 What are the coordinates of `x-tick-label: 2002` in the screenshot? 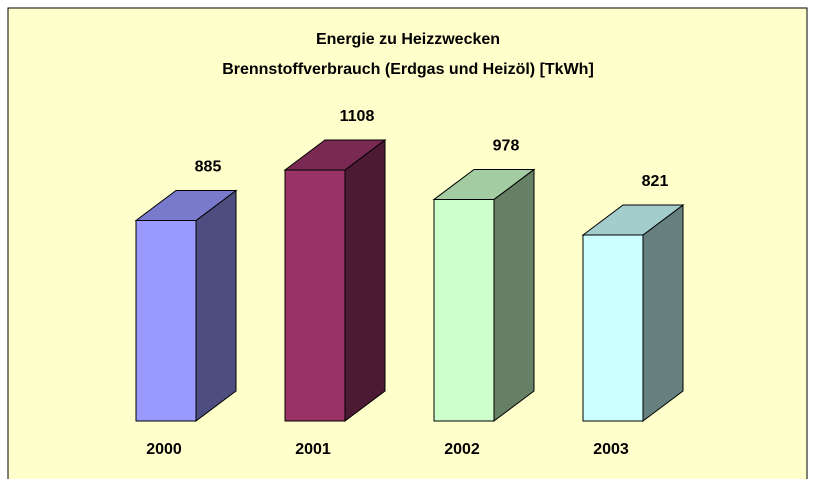 It's located at (462, 449).